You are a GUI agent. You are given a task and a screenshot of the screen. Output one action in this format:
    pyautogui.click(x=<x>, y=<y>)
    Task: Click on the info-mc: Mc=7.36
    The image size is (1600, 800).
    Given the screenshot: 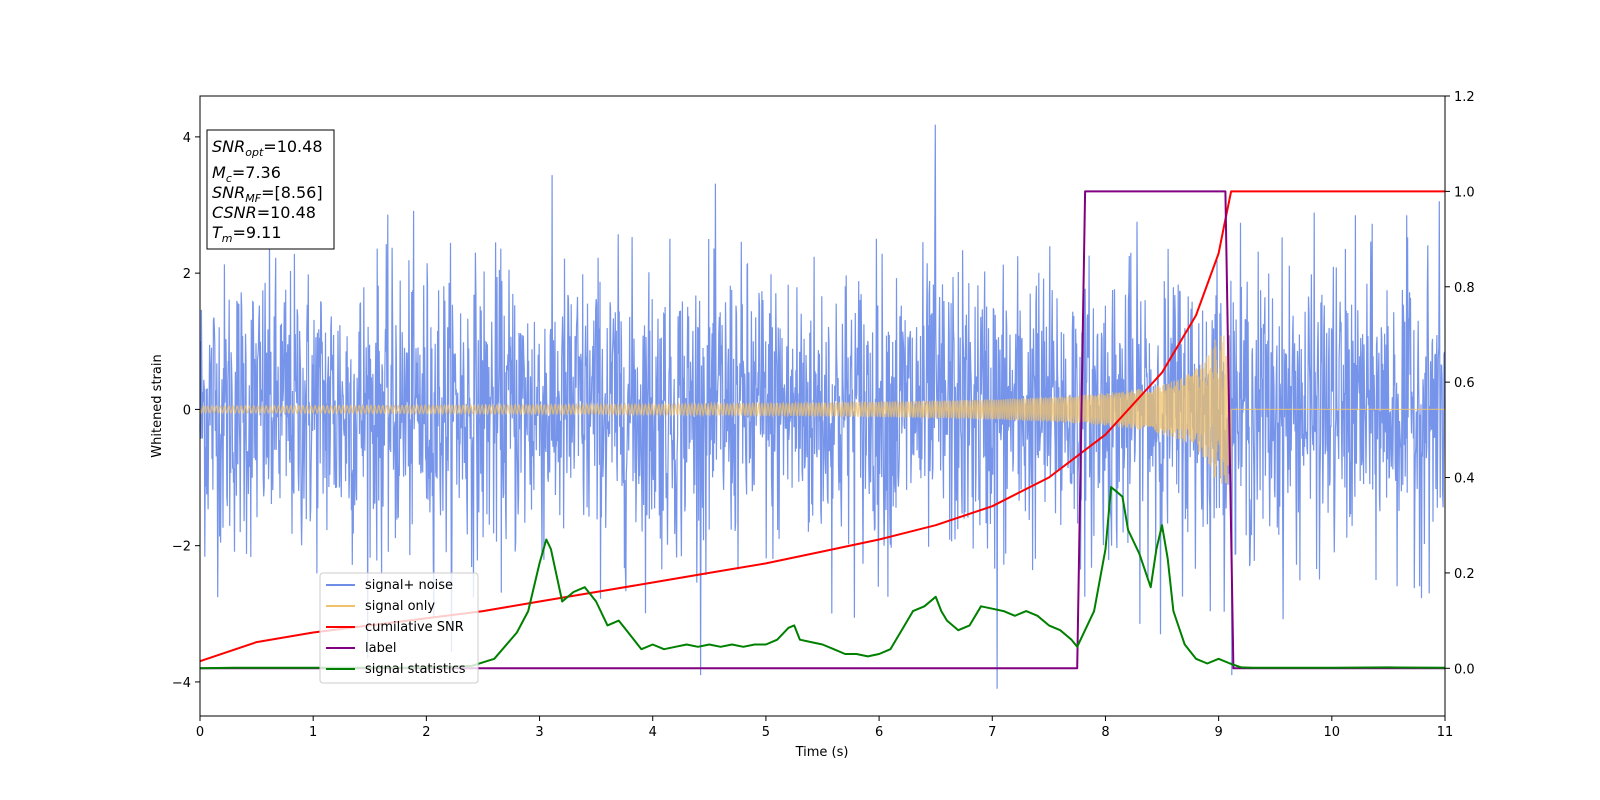 What is the action you would take?
    pyautogui.click(x=246, y=174)
    